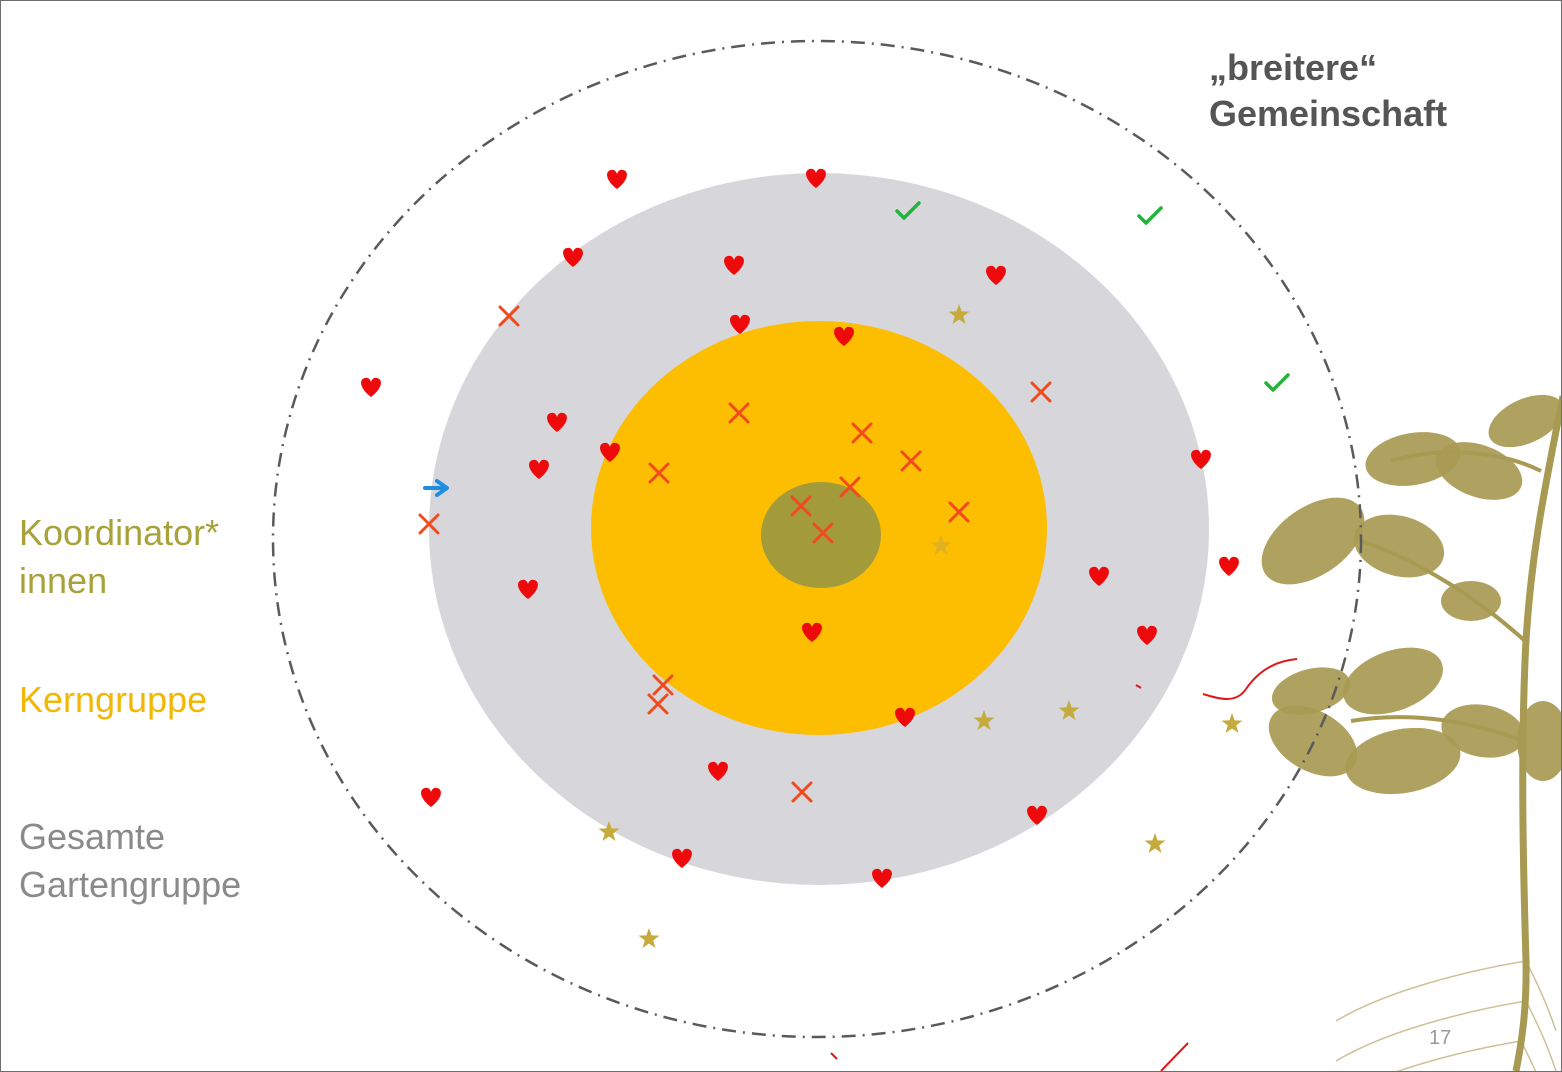 This screenshot has width=1562, height=1072. Describe the element at coordinates (130, 860) in the screenshot. I see `label-gesamte-gartengruppe: Gesamte Gartengruppe` at that location.